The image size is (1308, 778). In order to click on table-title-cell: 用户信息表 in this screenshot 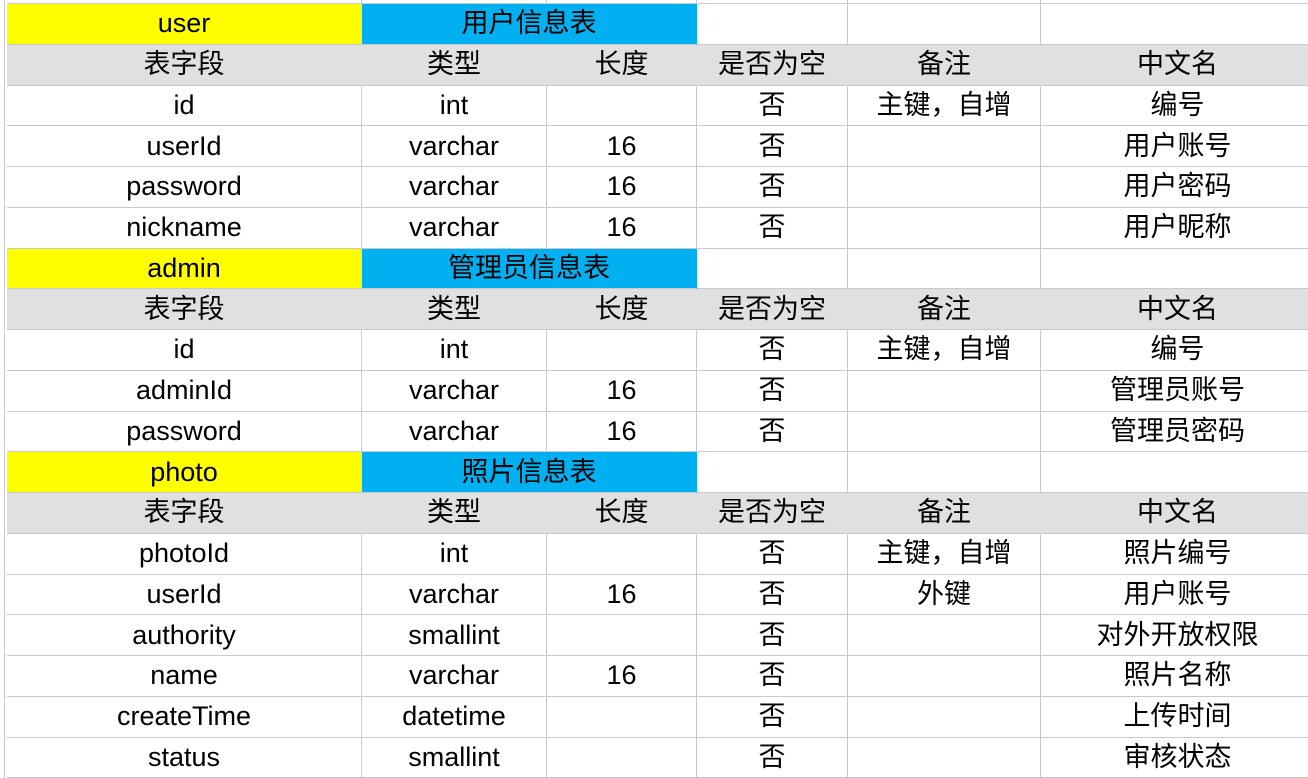, I will do `click(529, 24)`.